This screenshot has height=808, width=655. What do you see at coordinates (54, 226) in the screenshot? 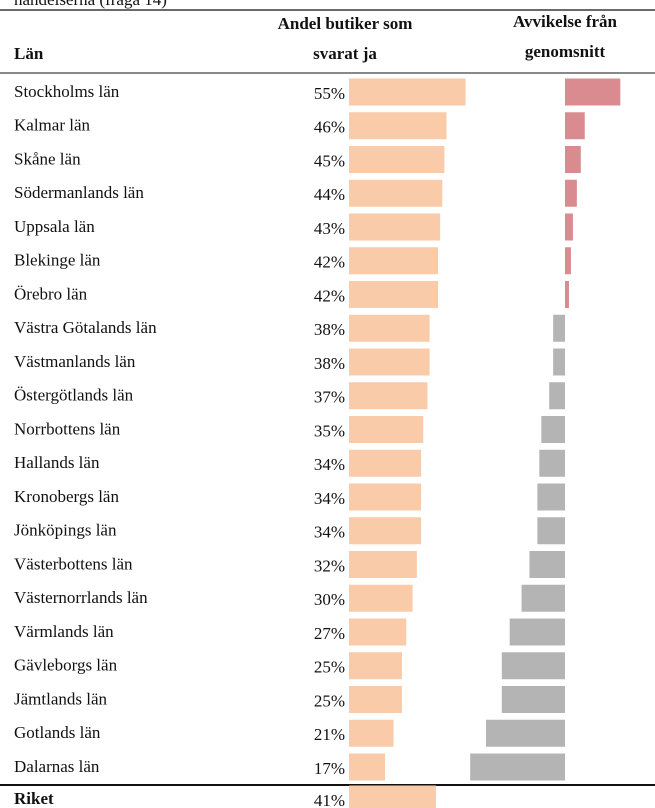
I see `region-name: Uppsala län` at bounding box center [54, 226].